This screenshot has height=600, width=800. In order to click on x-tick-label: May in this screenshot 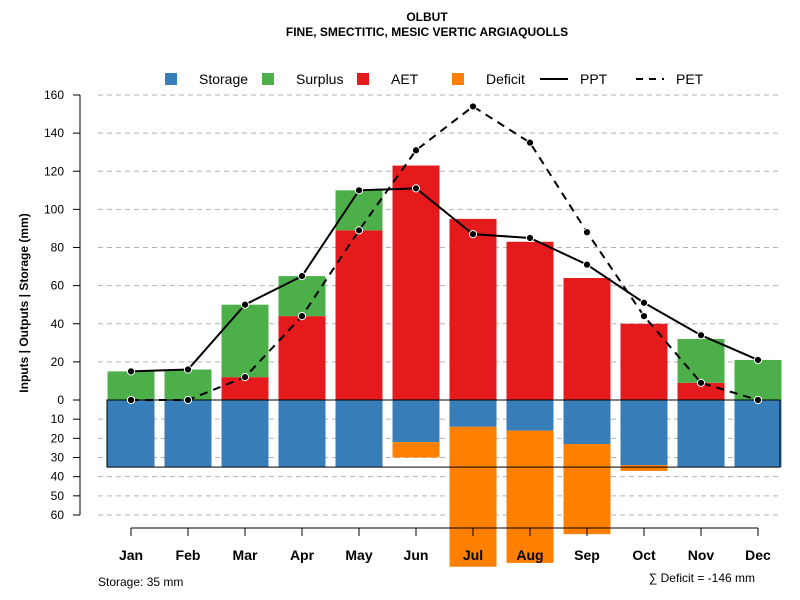, I will do `click(358, 555)`.